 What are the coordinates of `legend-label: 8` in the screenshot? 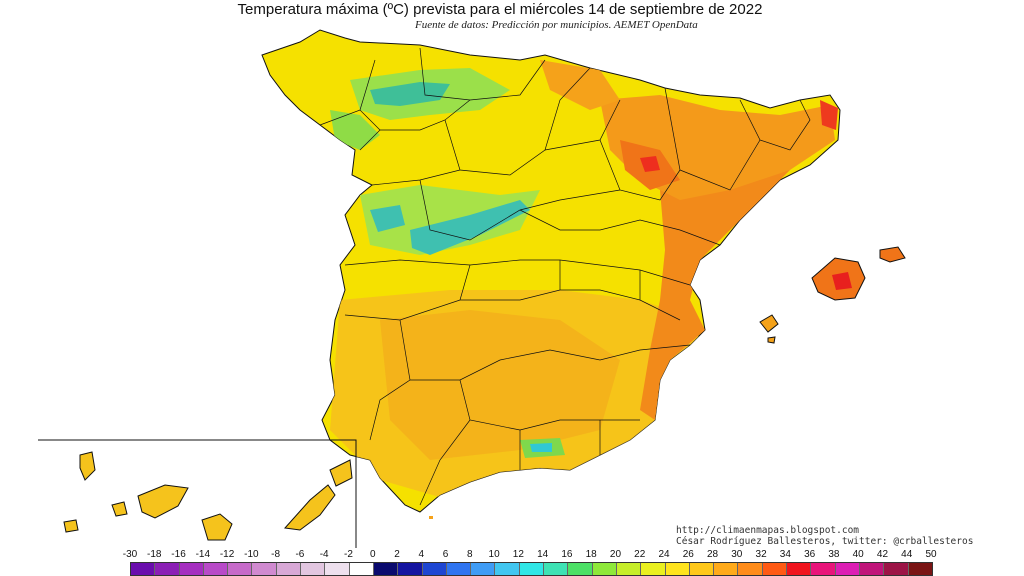 It's located at (470, 554).